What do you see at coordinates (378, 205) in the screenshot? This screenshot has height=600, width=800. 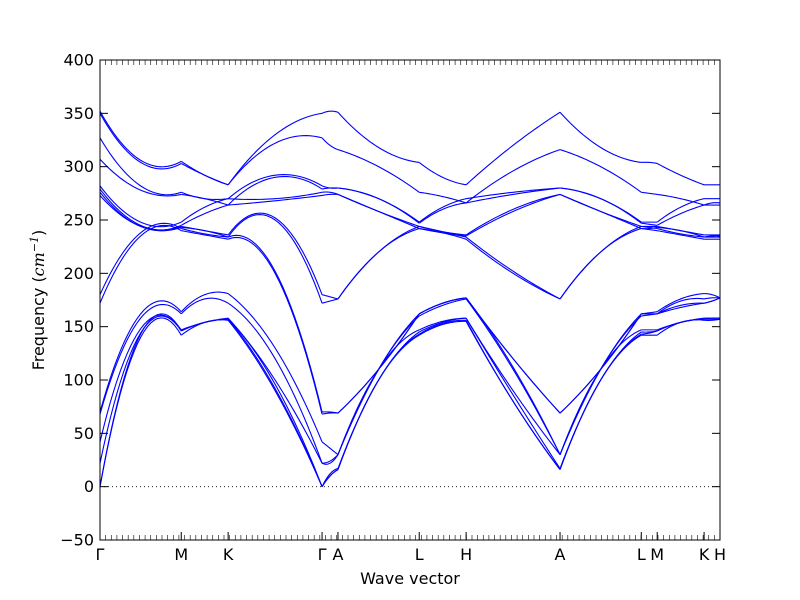 I see `band-line-seg4-band13` at bounding box center [378, 205].